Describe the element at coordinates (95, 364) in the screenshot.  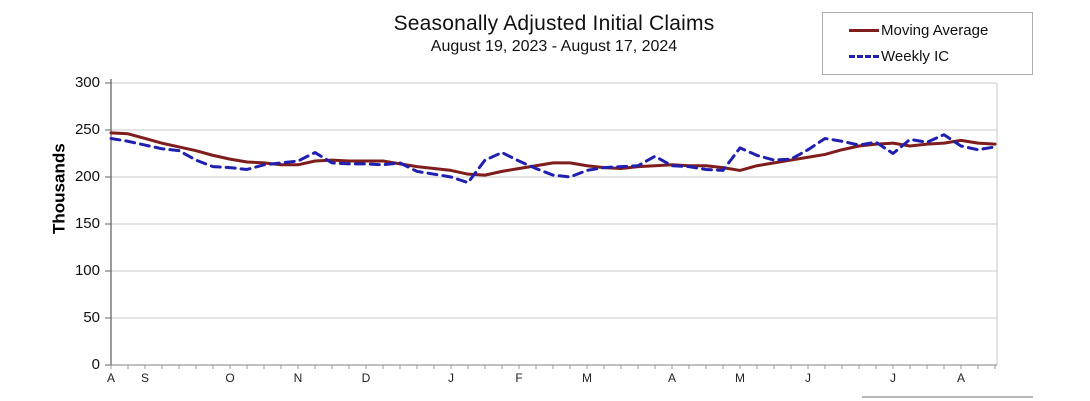
I see `y-tick-label: 0` at that location.